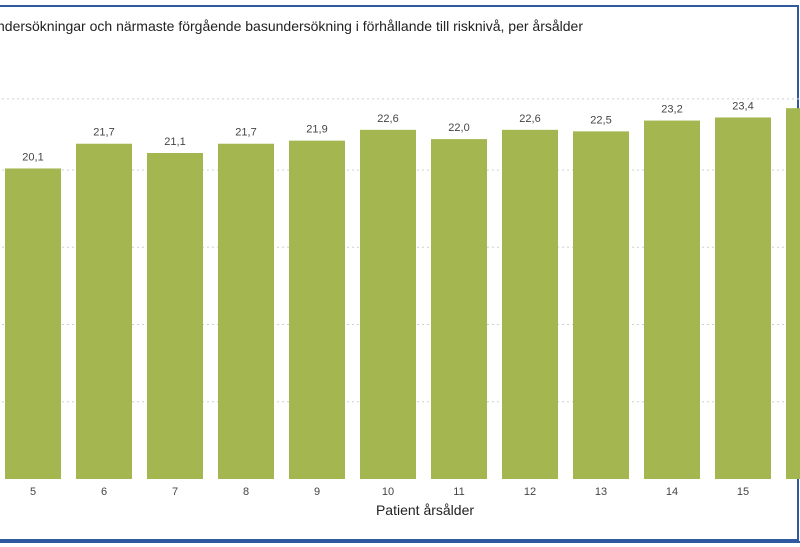  What do you see at coordinates (529, 119) in the screenshot?
I see `value-label-12: 22,6` at bounding box center [529, 119].